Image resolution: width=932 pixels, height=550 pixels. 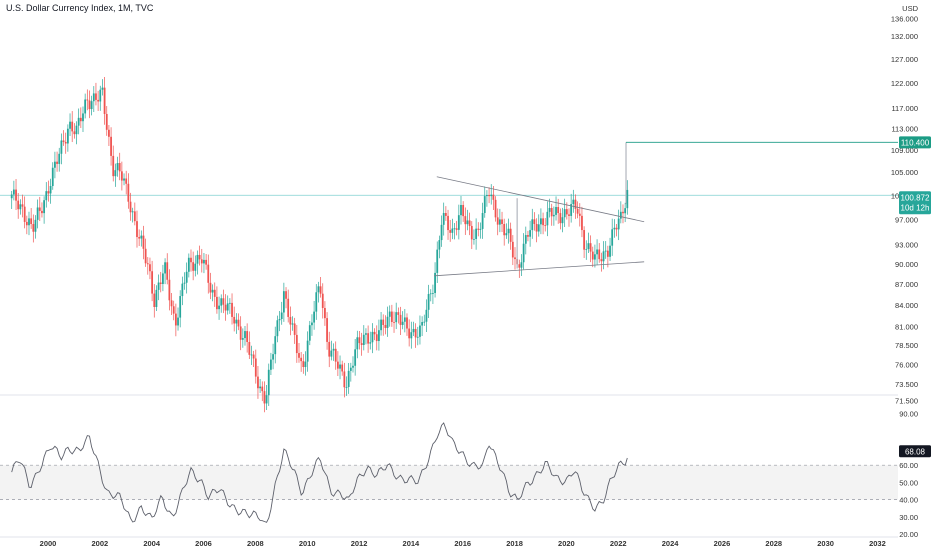 I want to click on time-tick-label: 2028, so click(x=773, y=543).